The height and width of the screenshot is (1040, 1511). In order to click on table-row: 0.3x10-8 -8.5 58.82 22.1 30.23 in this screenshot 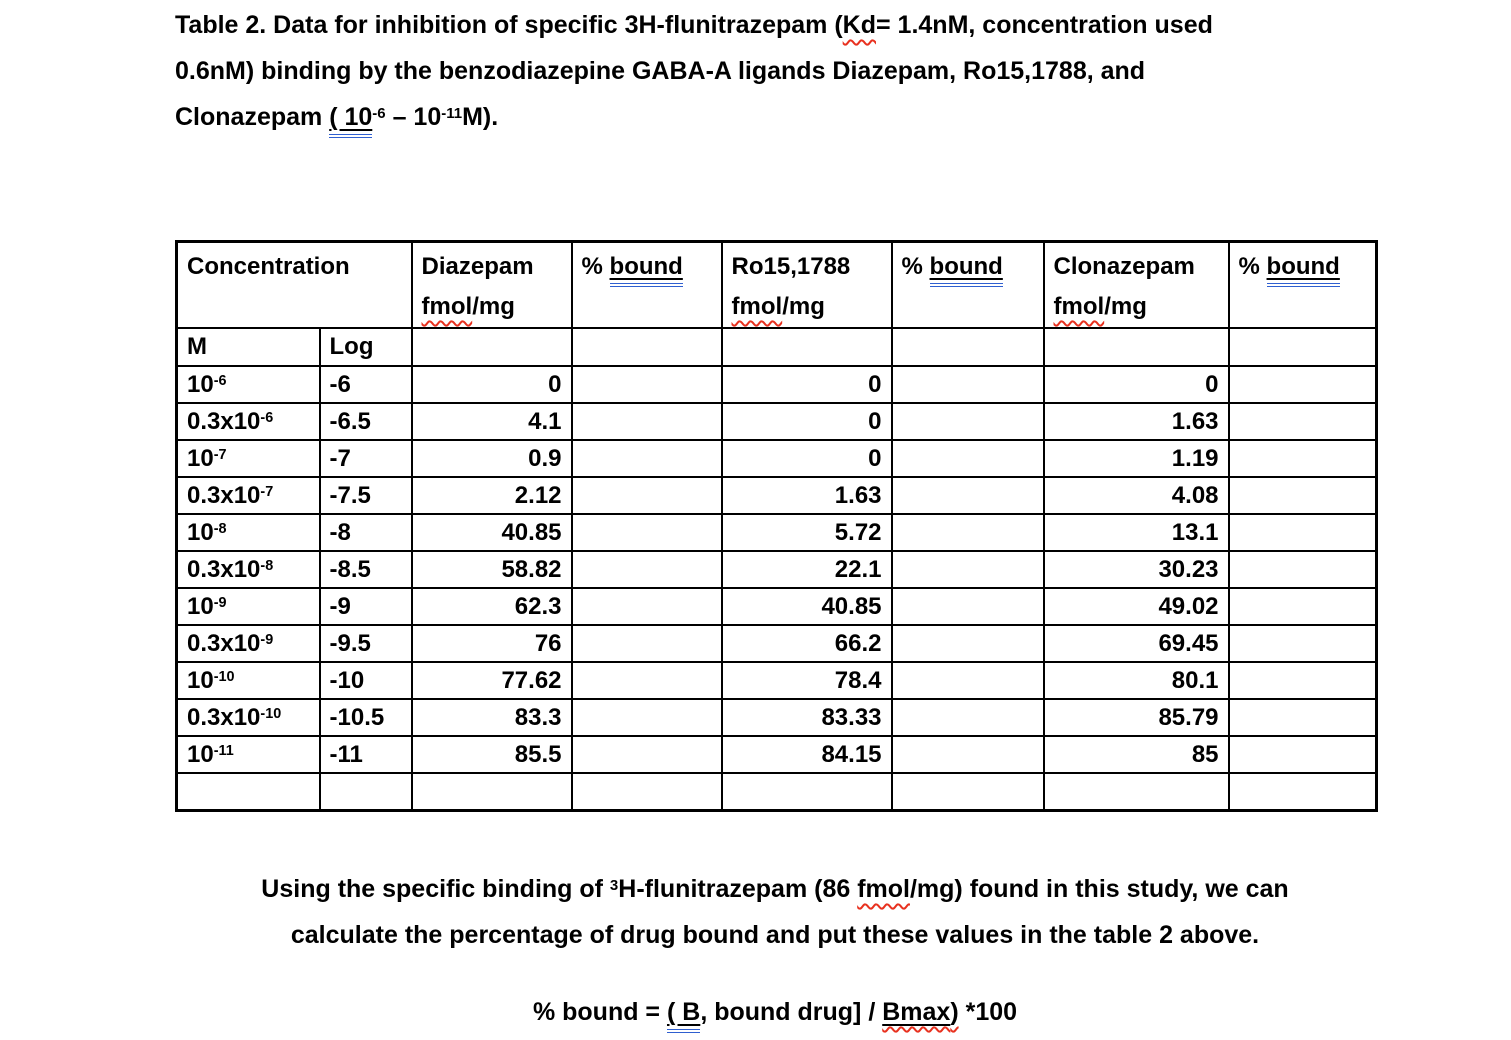, I will do `click(776, 569)`.